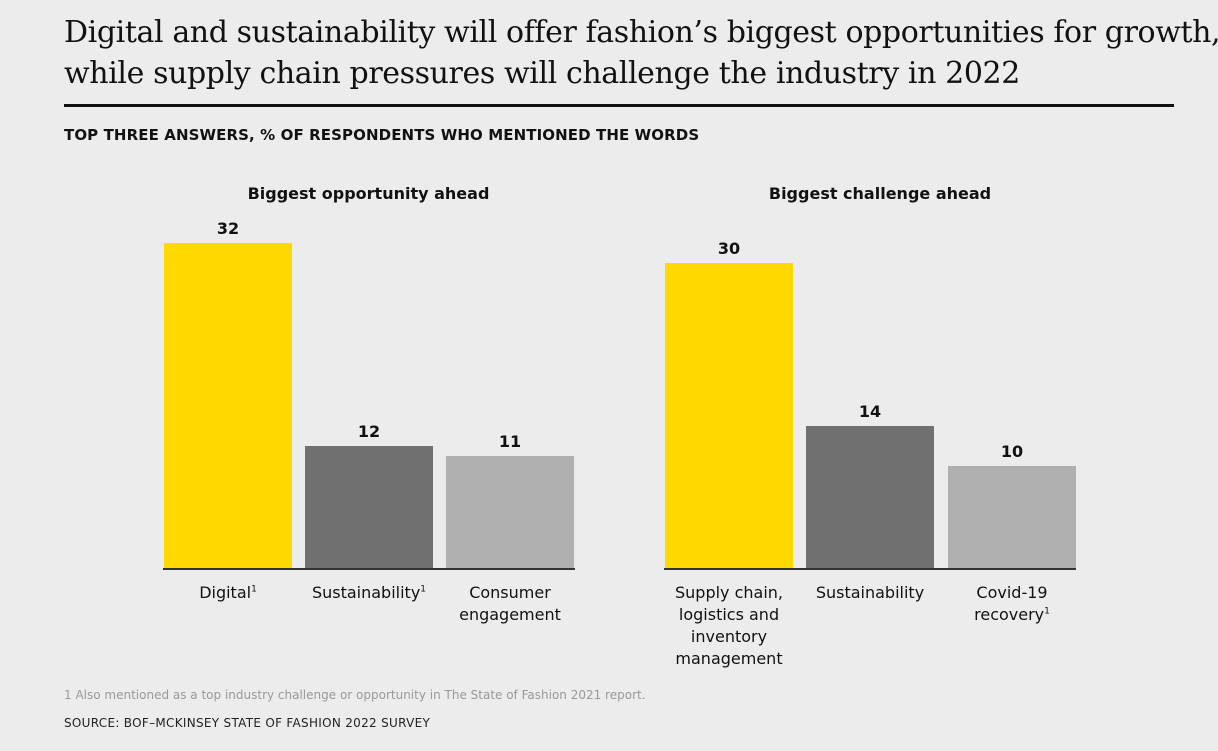 This screenshot has width=1218, height=751. I want to click on category-label-line: recovery1, so click(1012, 614).